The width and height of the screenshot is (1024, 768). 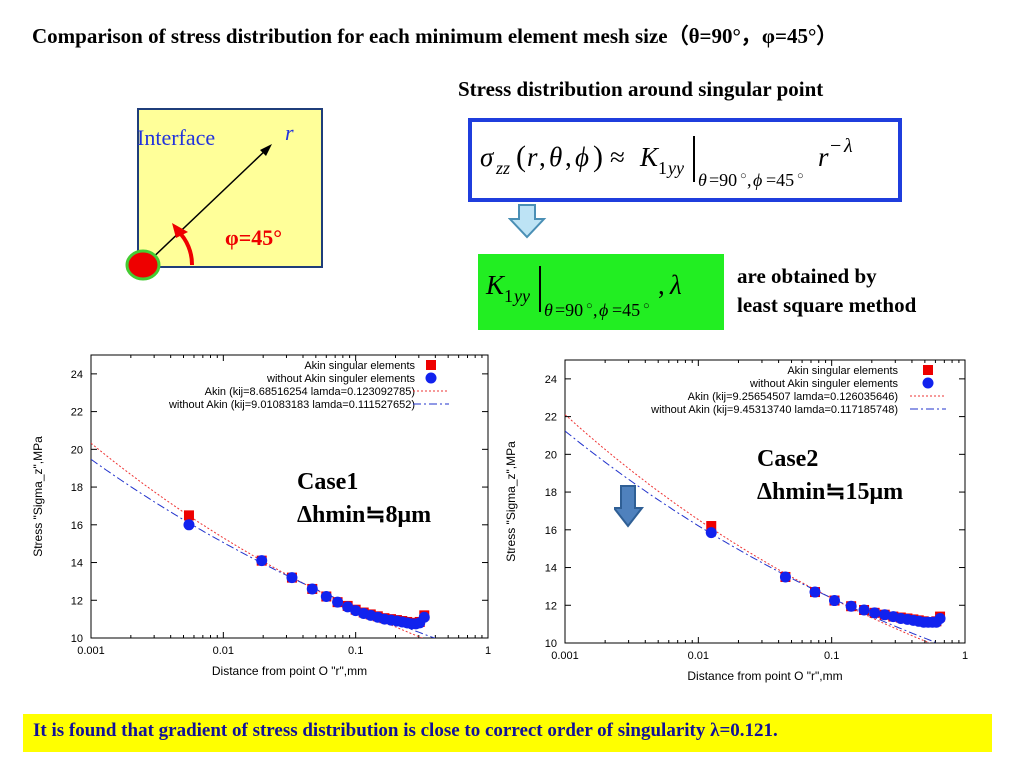 What do you see at coordinates (702, 180) in the screenshot?
I see `svg-text: θ` at bounding box center [702, 180].